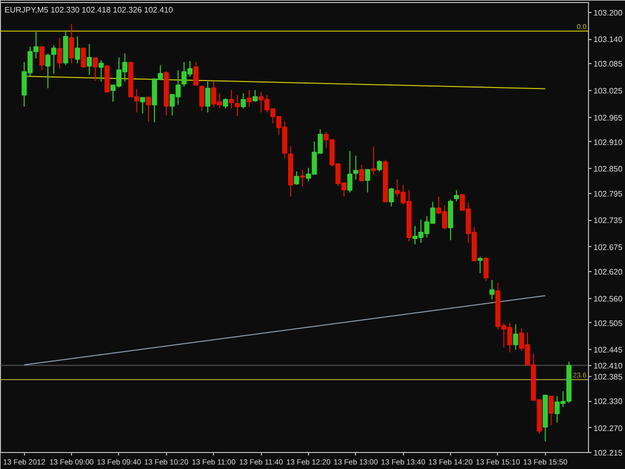  I want to click on y-tick-label: 102.330, so click(608, 401).